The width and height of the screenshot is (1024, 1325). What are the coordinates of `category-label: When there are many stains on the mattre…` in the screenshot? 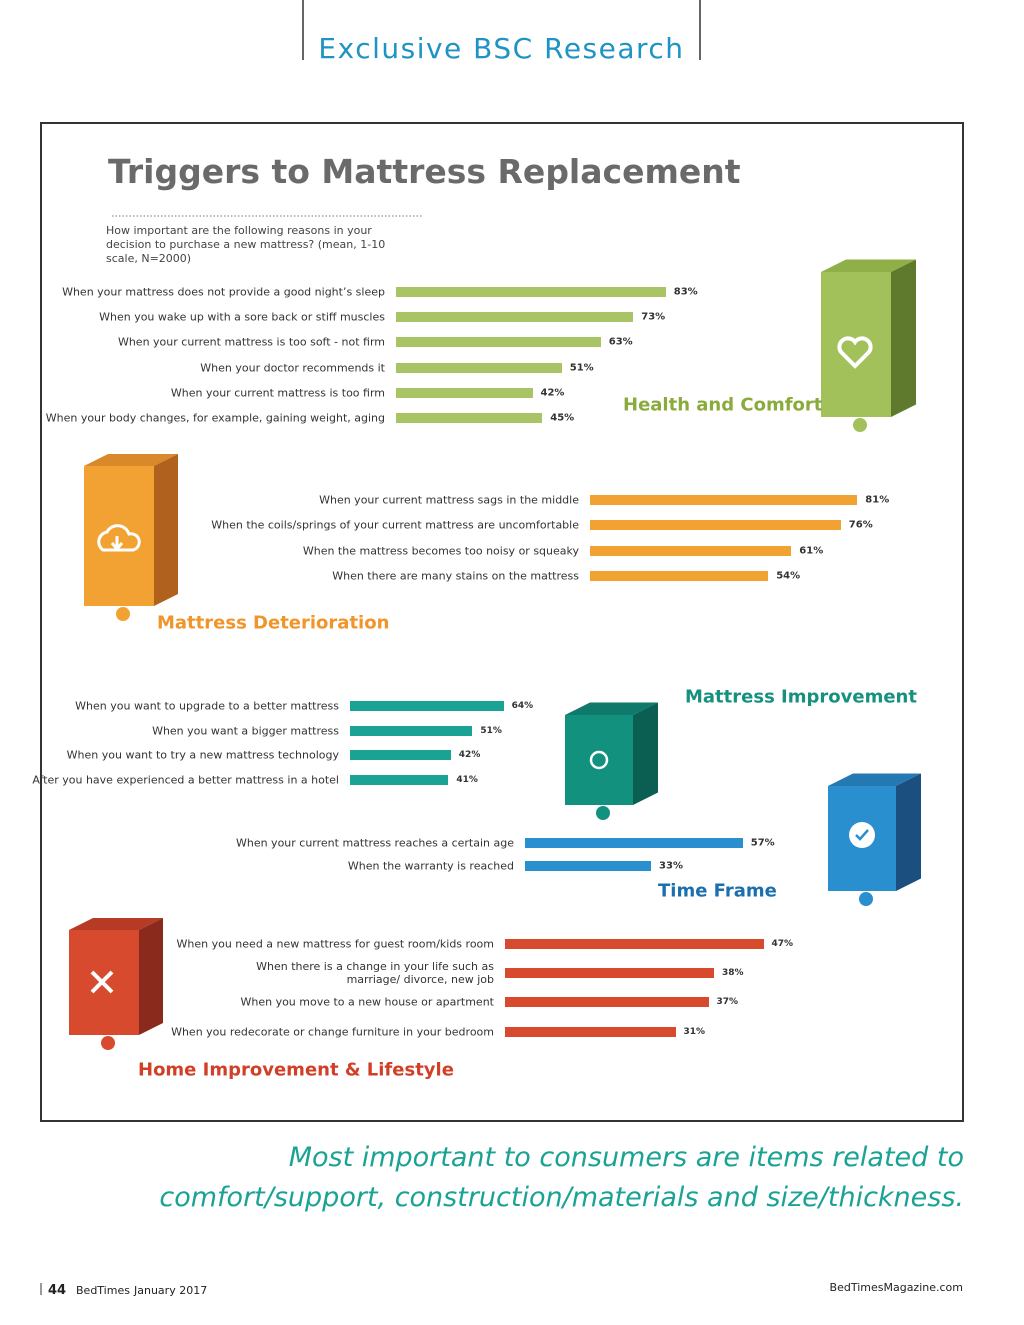 It's located at (455, 576).